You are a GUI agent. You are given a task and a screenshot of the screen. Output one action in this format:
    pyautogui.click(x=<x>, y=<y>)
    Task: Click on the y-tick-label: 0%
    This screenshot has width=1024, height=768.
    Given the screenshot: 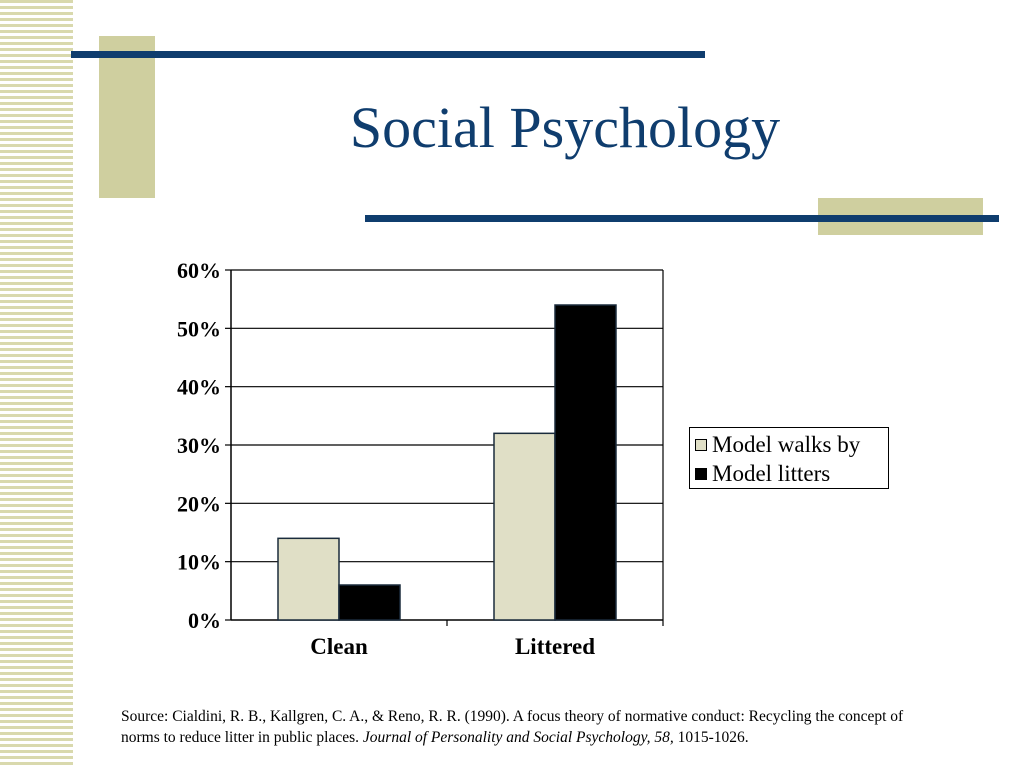 What is the action you would take?
    pyautogui.click(x=204, y=620)
    